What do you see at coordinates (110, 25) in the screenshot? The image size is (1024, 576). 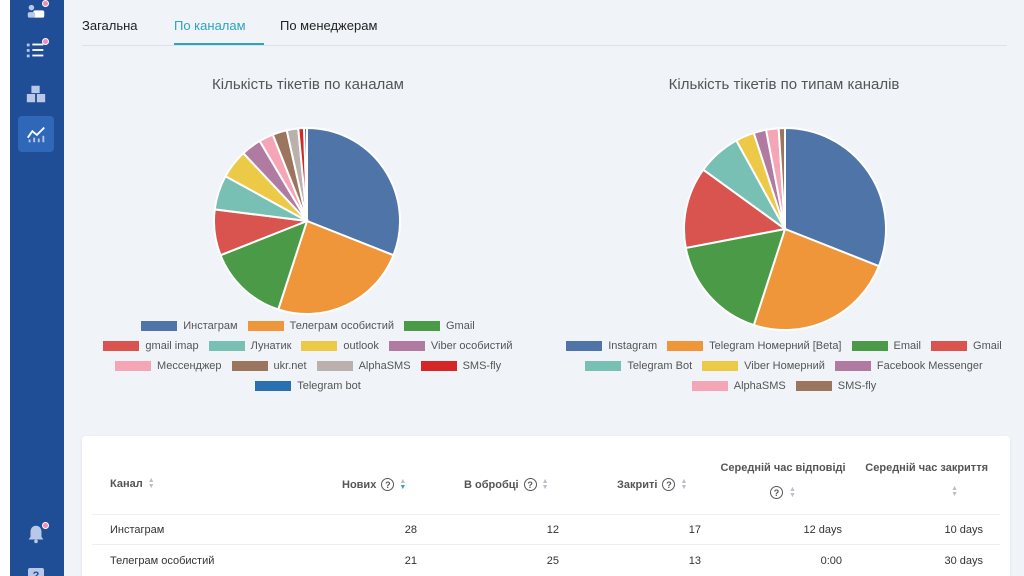 I see `tab-general: Загальна` at bounding box center [110, 25].